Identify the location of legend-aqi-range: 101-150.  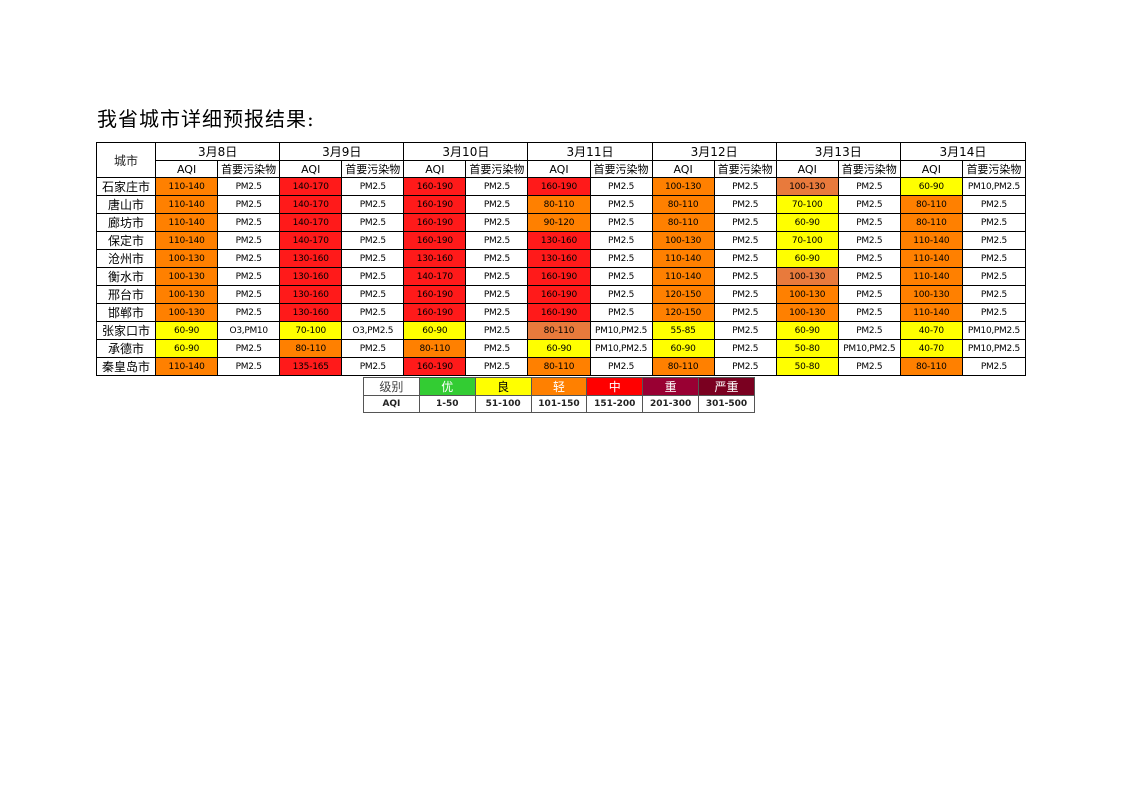
(559, 404).